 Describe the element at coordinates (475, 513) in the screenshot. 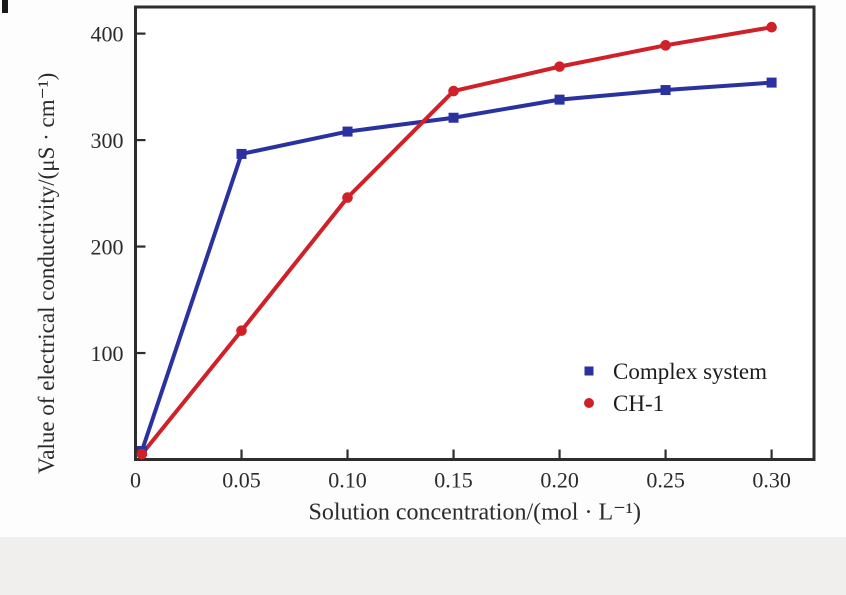

I see `x-axis-title: Solution concentration/(mol · L⁻¹)` at that location.